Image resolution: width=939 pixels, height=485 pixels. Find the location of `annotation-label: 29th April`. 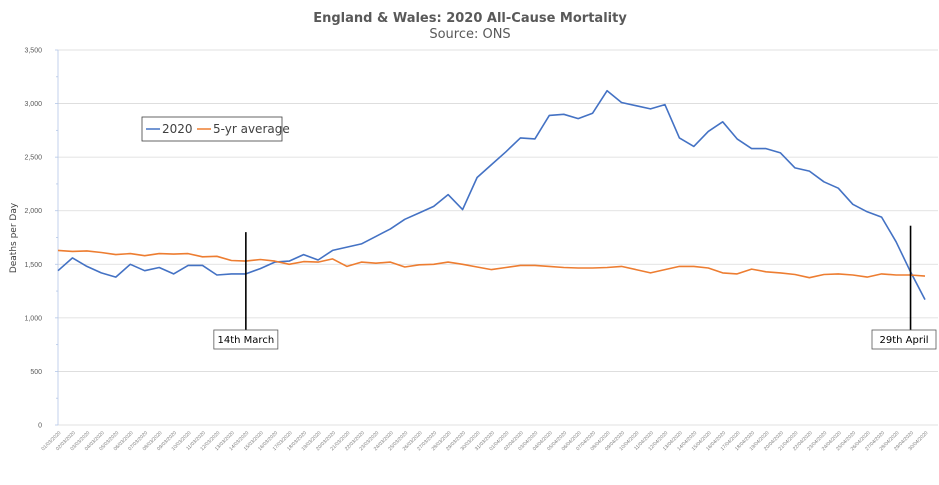

annotation-label: 29th April is located at coordinates (903, 340).